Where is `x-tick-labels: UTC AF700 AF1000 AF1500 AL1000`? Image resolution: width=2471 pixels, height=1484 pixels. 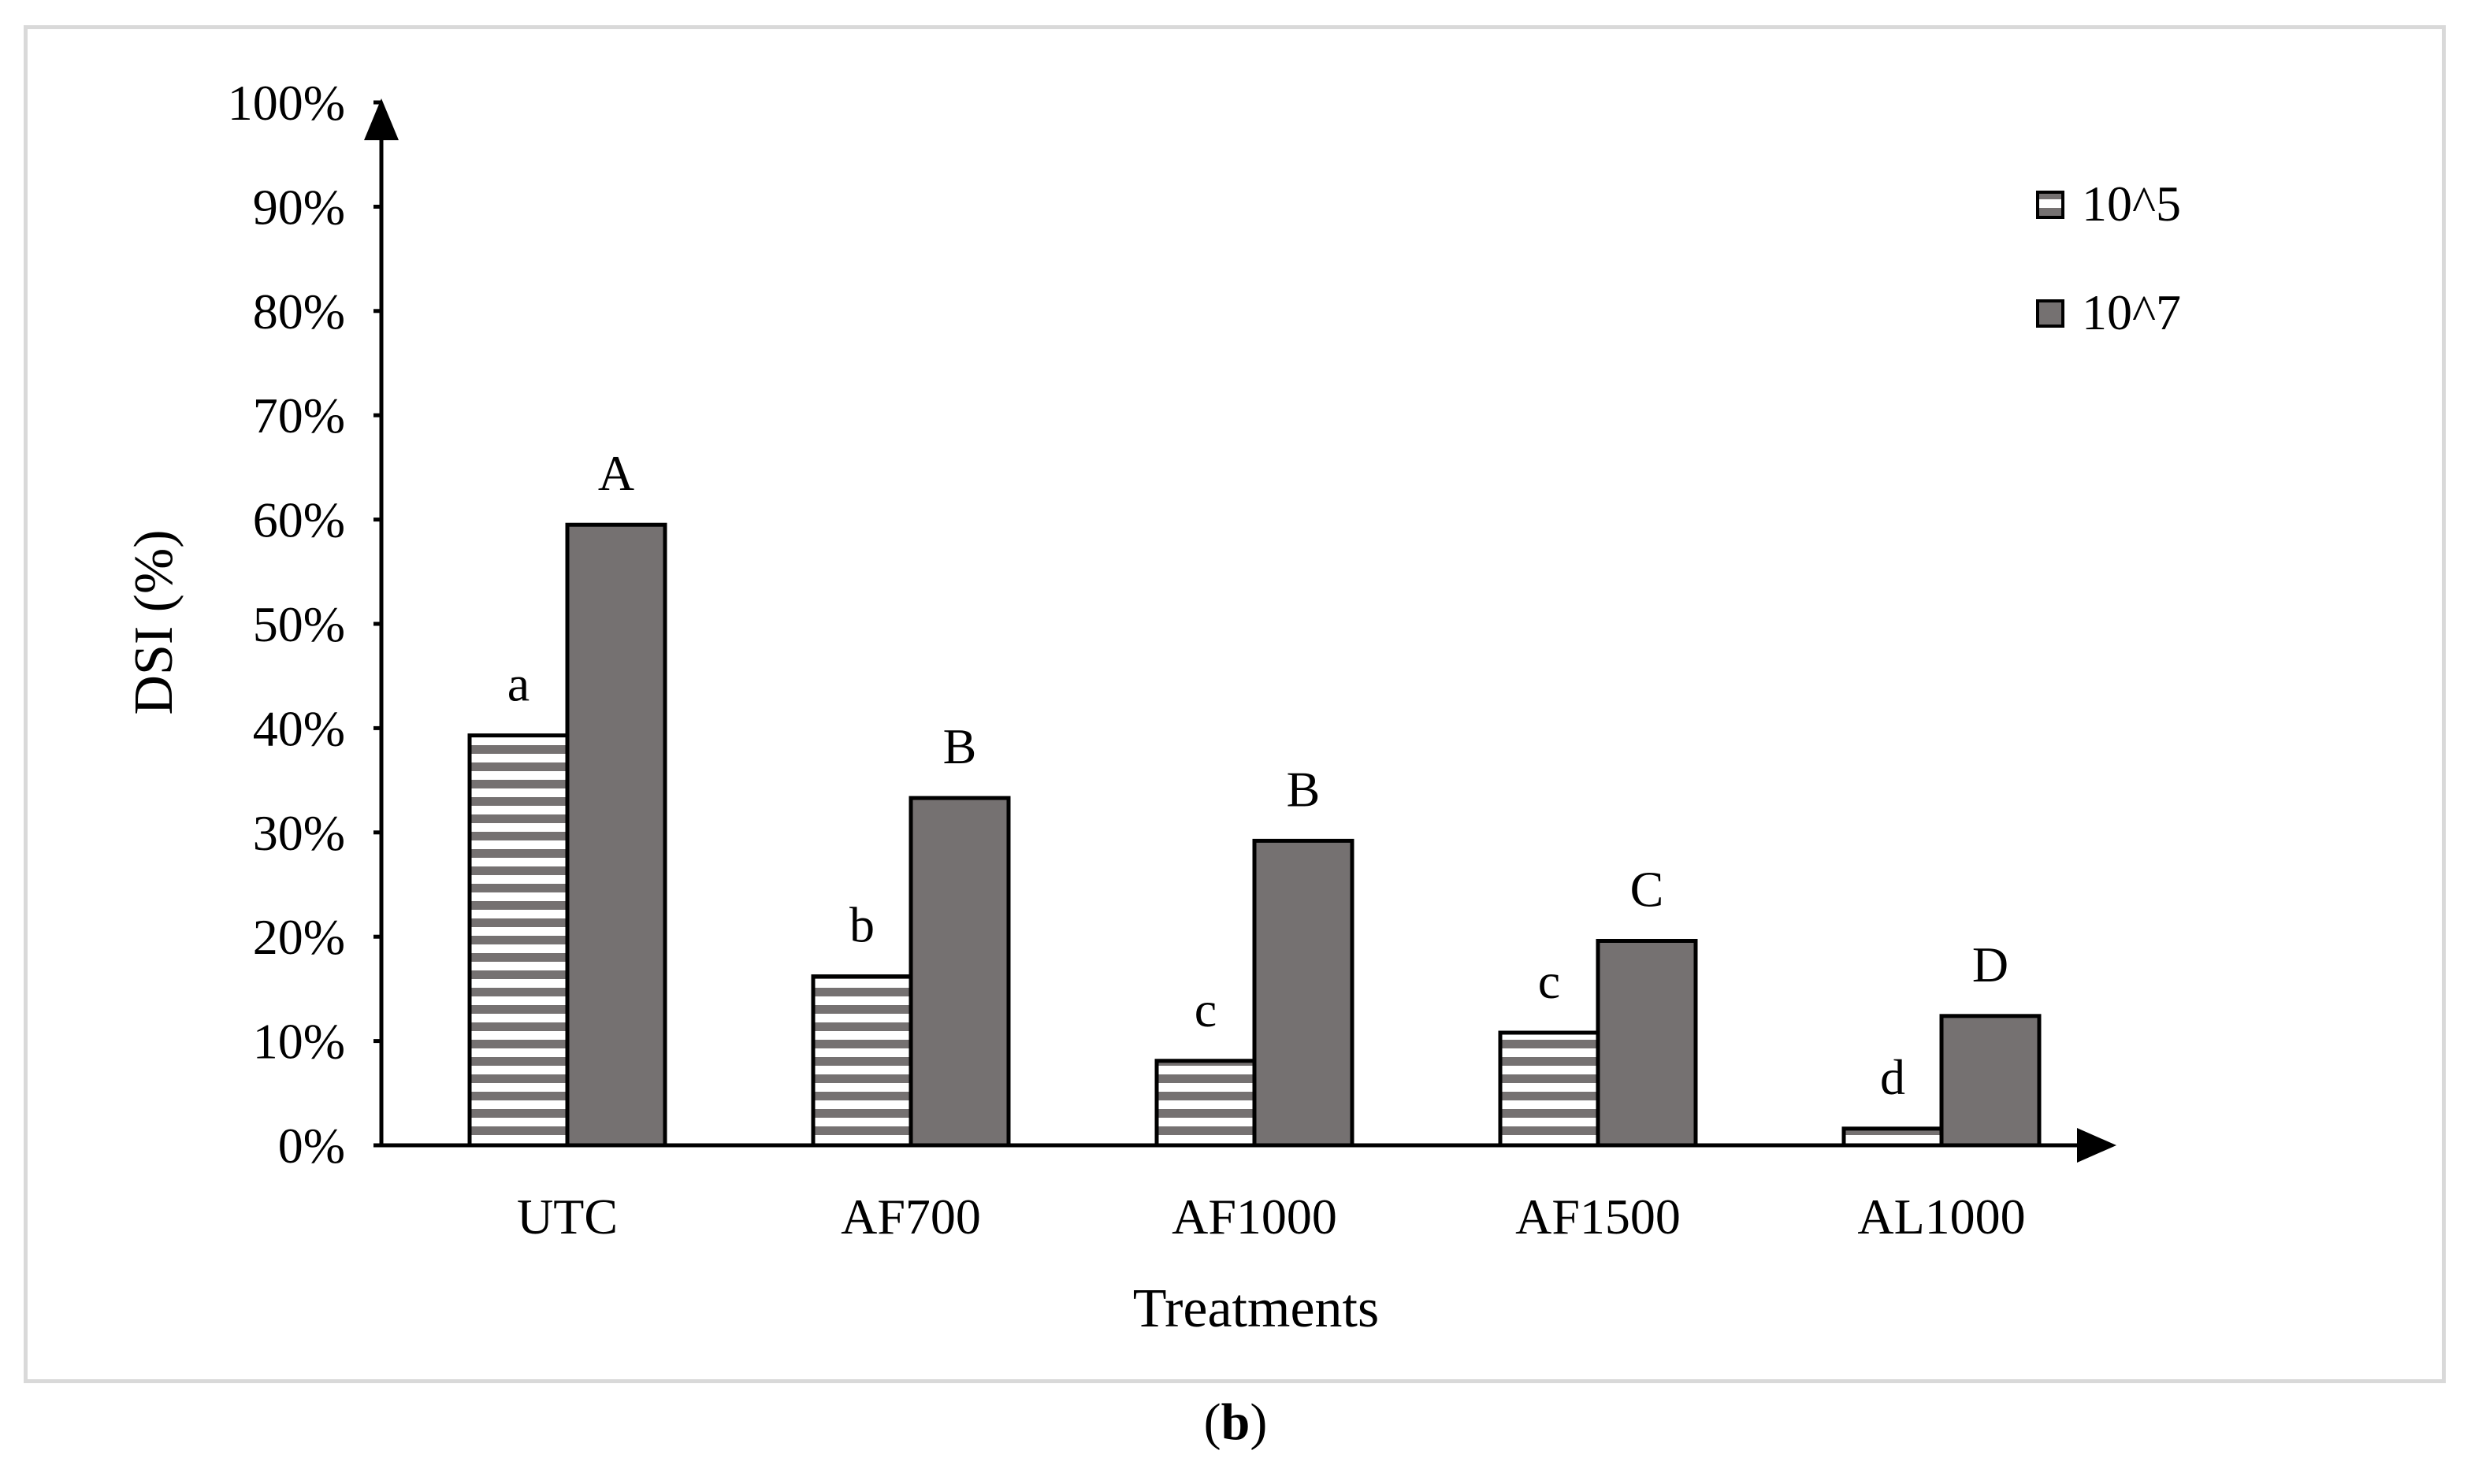 x-tick-labels: UTC AF700 AF1000 AF1500 AL1000 is located at coordinates (1271, 1217).